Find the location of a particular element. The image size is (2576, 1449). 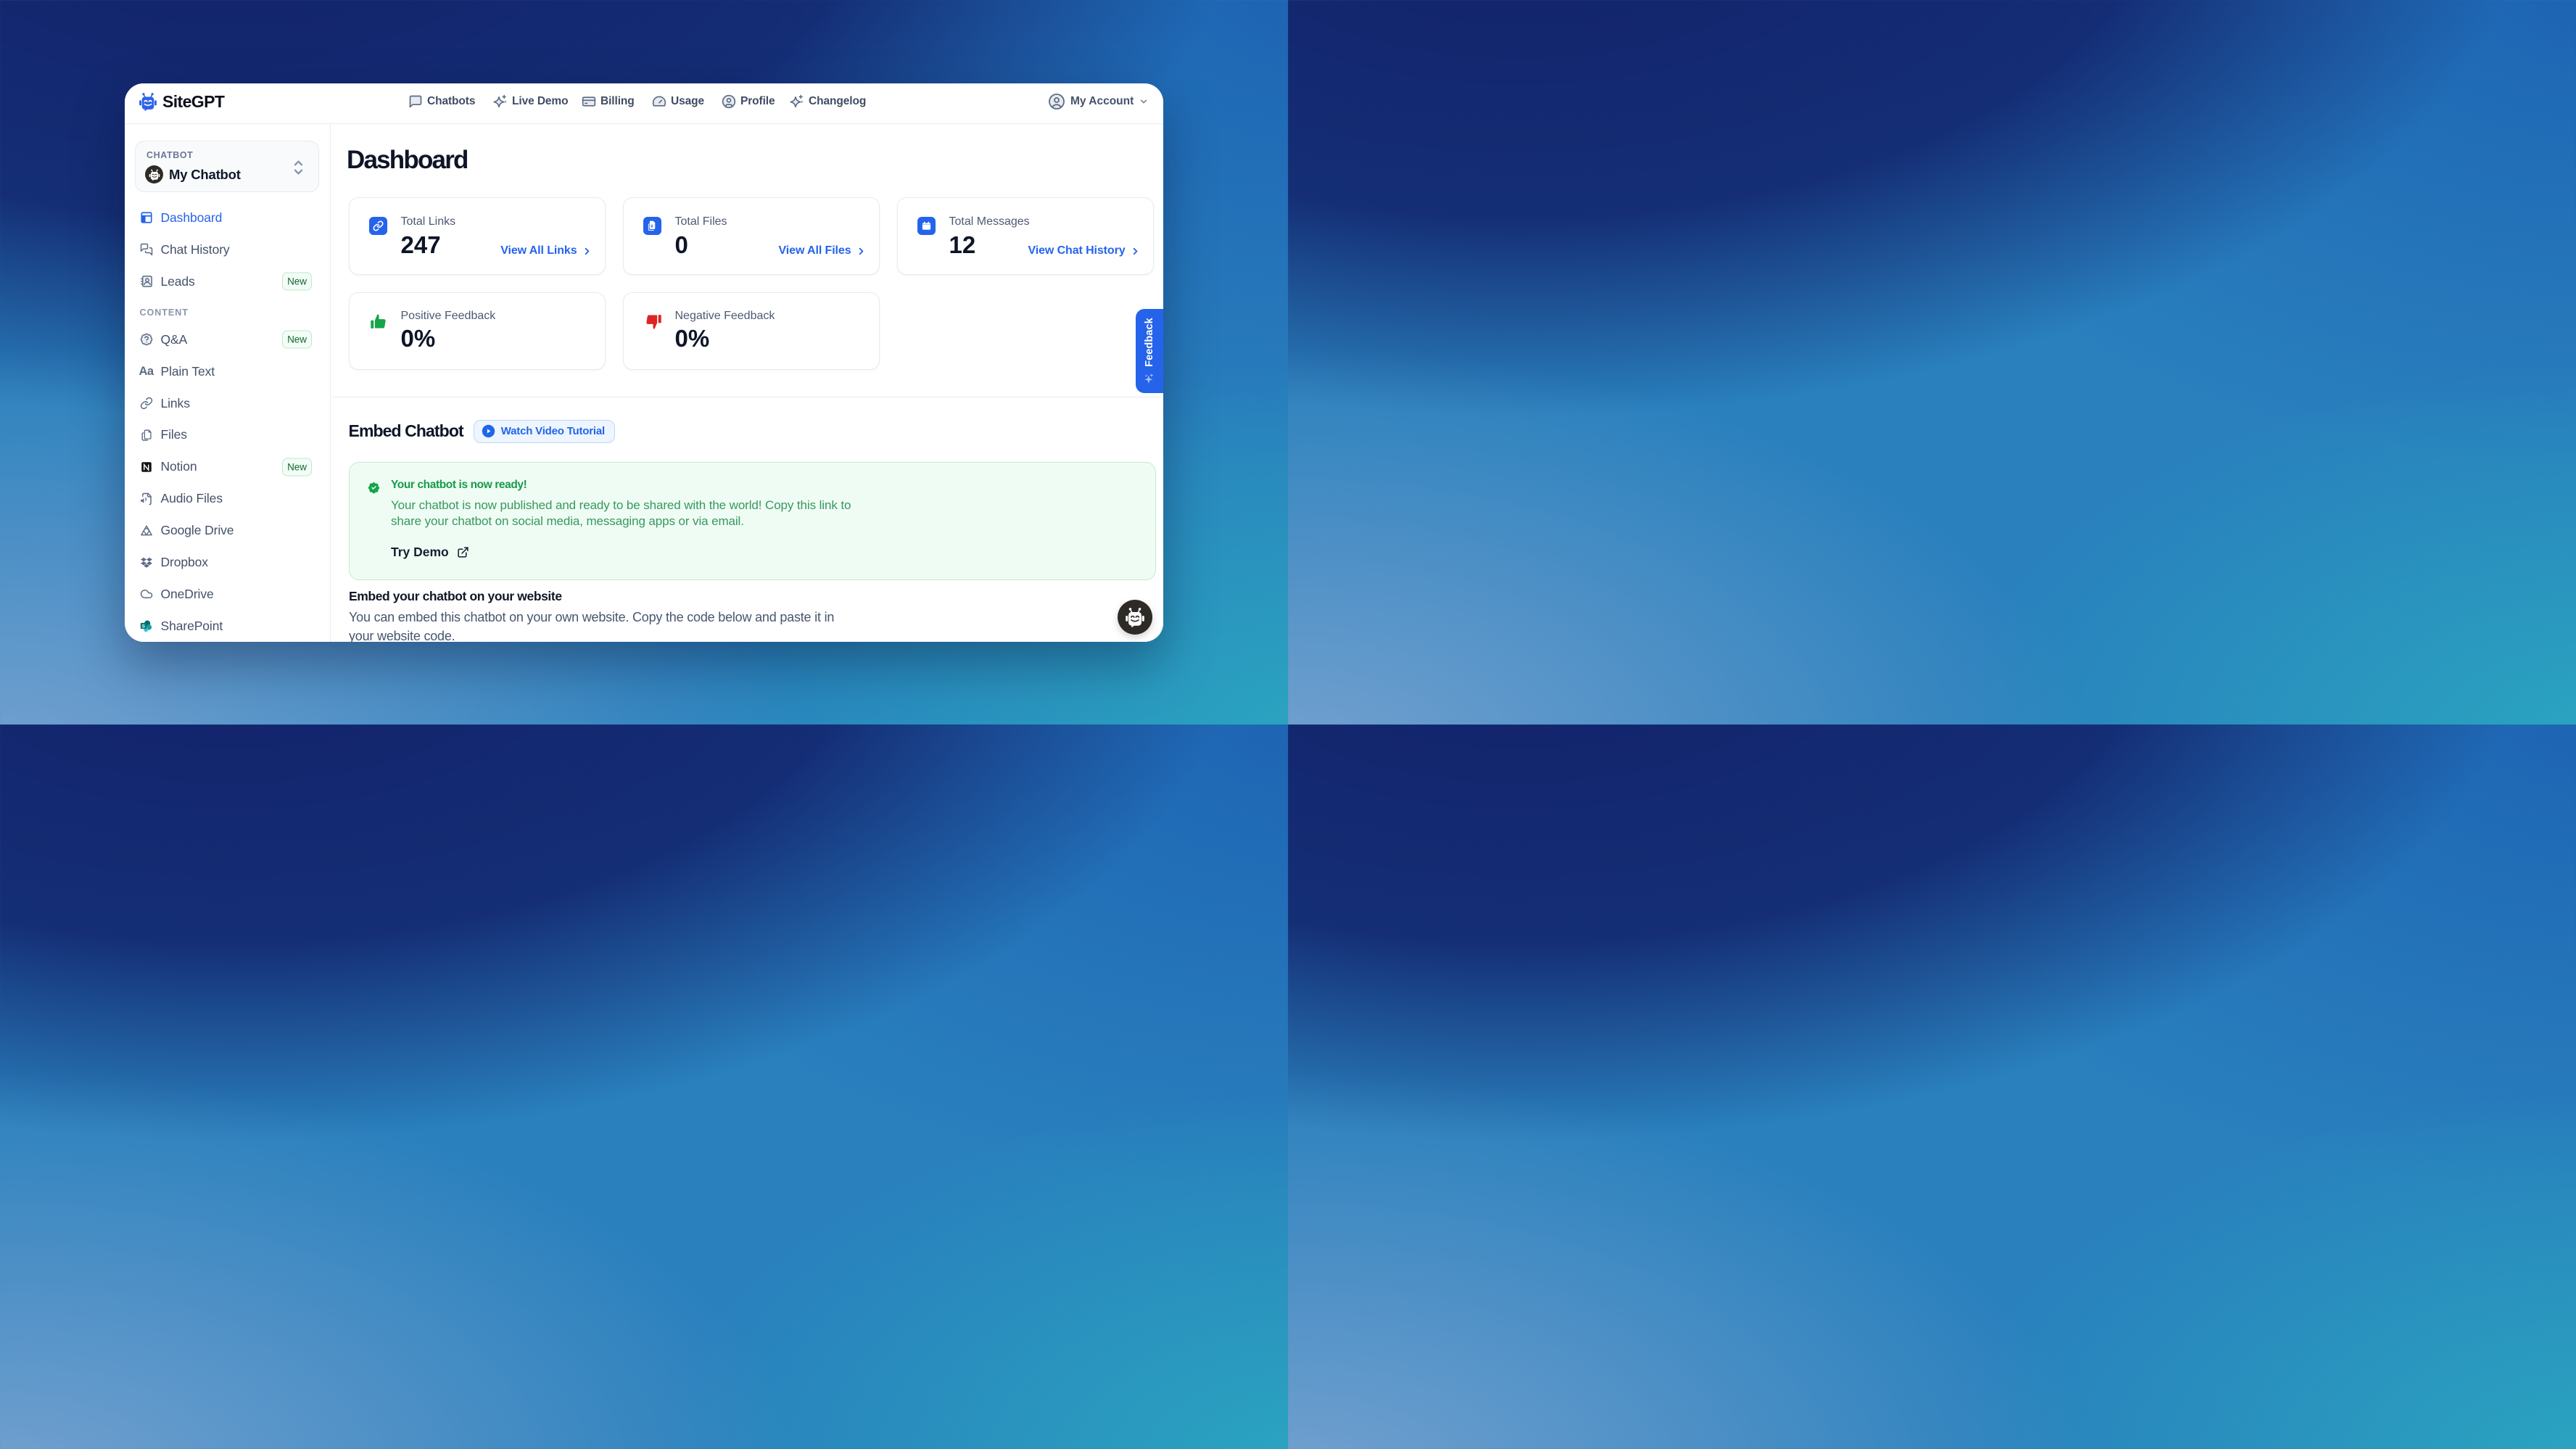

svg-text: S is located at coordinates (142, 626).